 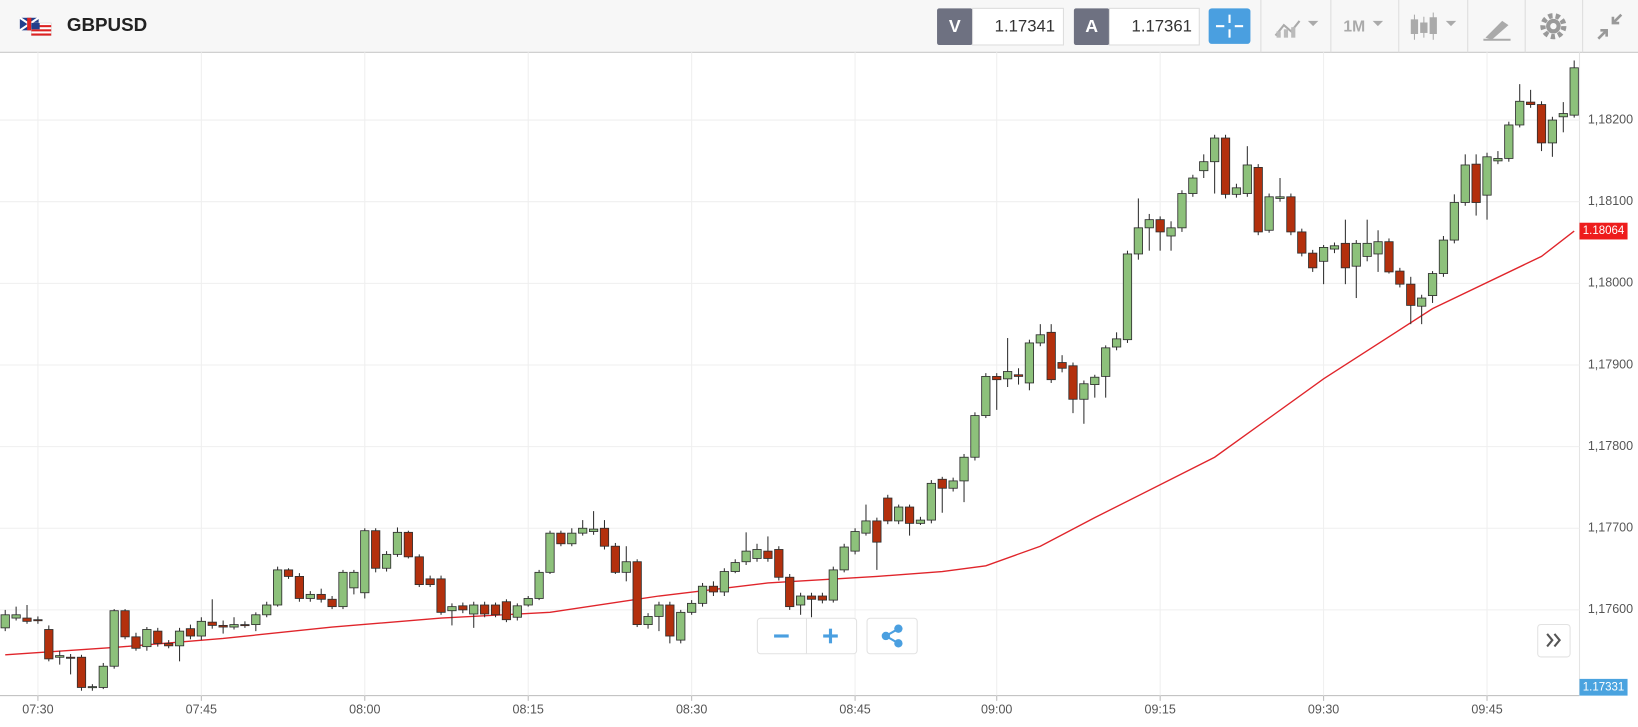 What do you see at coordinates (1553, 26) in the screenshot?
I see `settings-button` at bounding box center [1553, 26].